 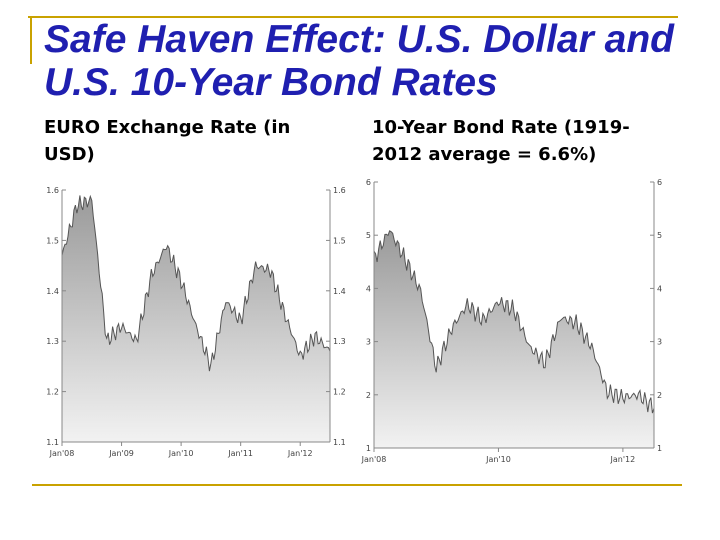 I want to click on x-tick-label: Jan'11, so click(x=240, y=453).